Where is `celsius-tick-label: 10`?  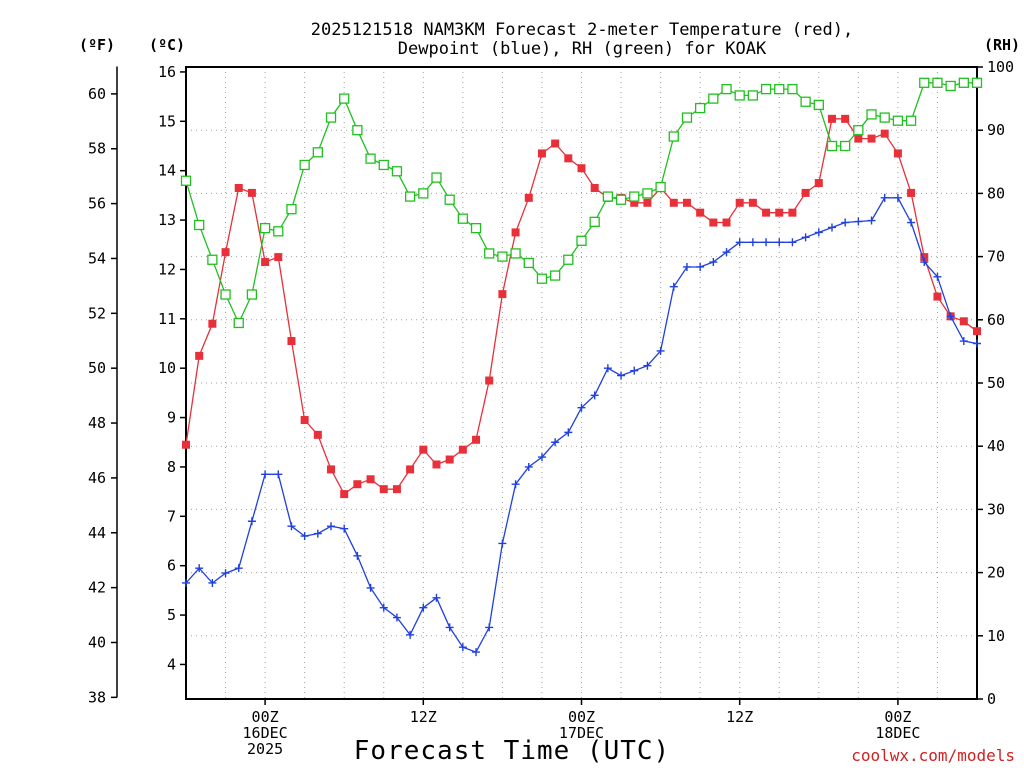 celsius-tick-label: 10 is located at coordinates (167, 368).